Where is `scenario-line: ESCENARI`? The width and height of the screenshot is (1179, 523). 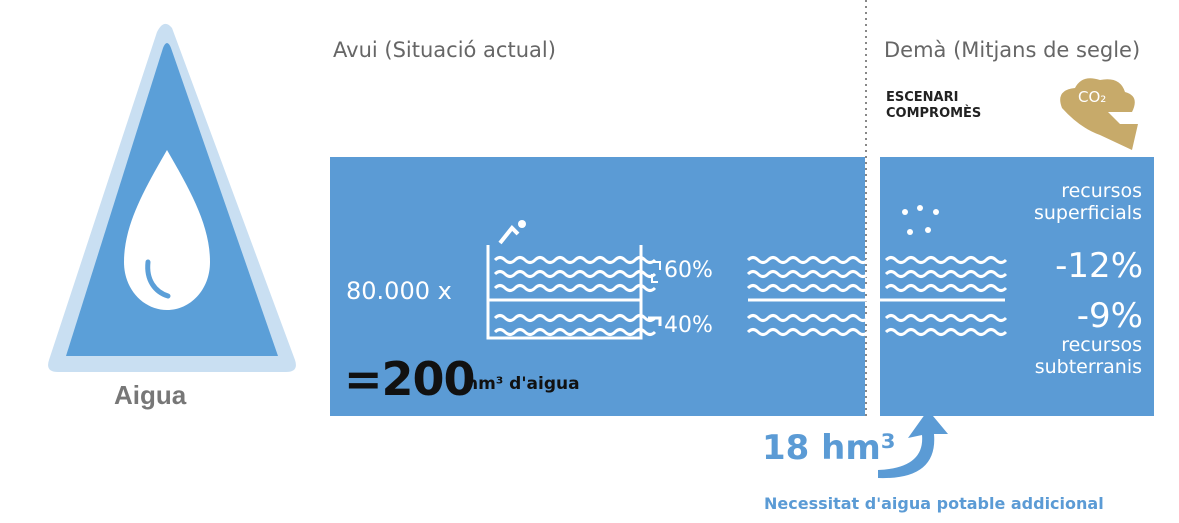
scenario-line: ESCENARI is located at coordinates (922, 97).